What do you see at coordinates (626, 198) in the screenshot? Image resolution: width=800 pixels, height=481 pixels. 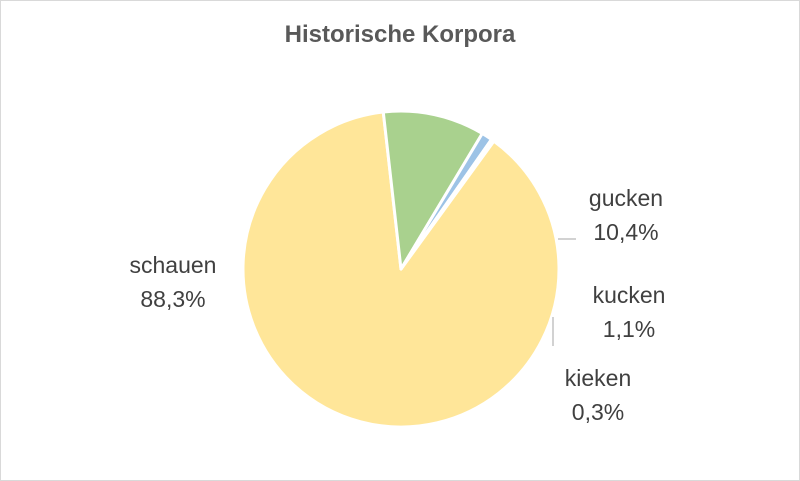 I see `data-label-category-gucken: gucken` at bounding box center [626, 198].